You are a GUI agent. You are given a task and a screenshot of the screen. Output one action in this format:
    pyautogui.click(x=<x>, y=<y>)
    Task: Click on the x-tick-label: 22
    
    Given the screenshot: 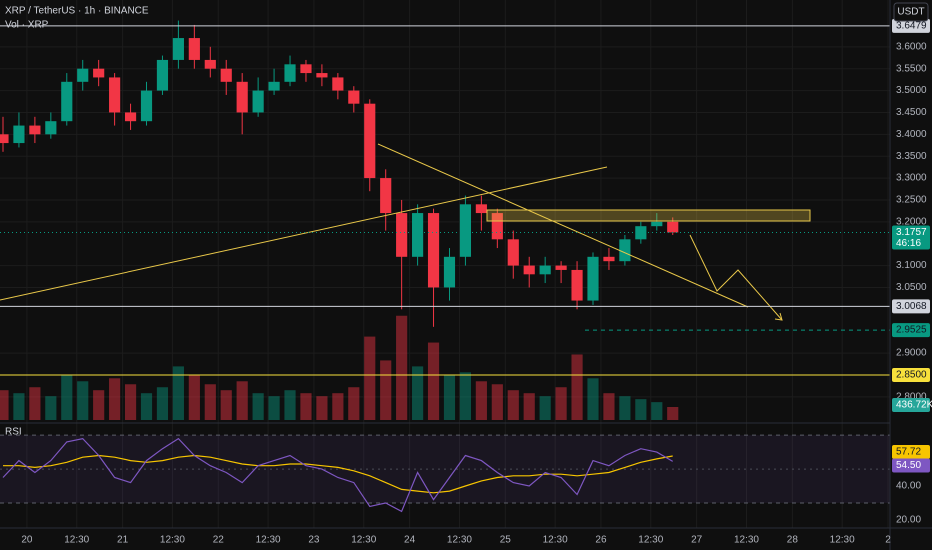 What is the action you would take?
    pyautogui.click(x=219, y=540)
    